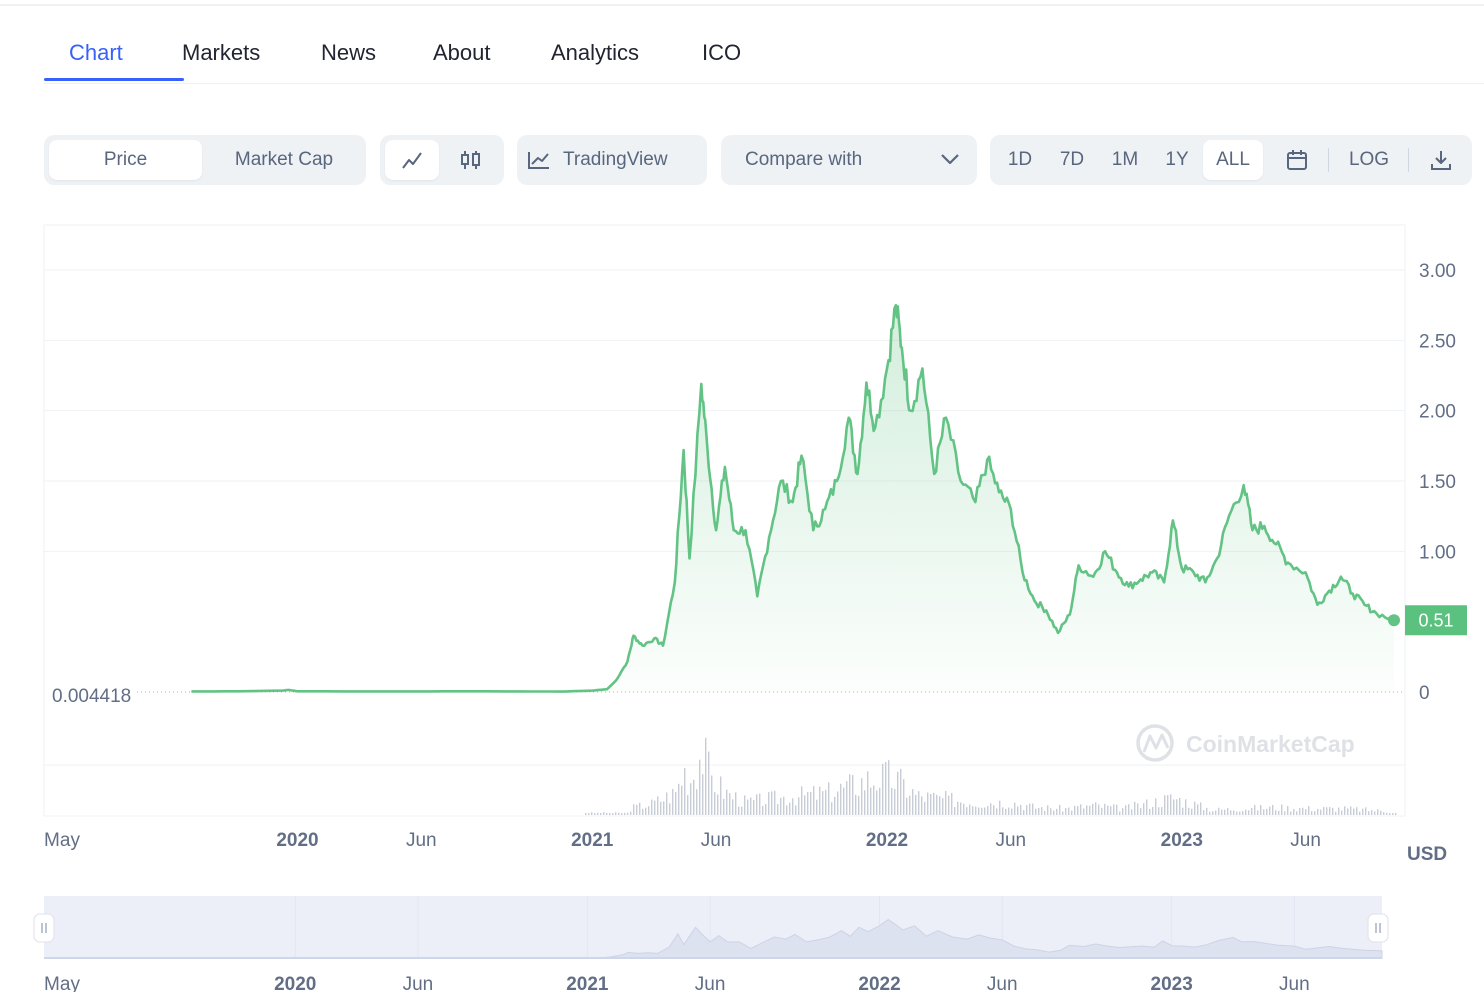  Describe the element at coordinates (1424, 693) in the screenshot. I see `y-tick-label: 0` at that location.